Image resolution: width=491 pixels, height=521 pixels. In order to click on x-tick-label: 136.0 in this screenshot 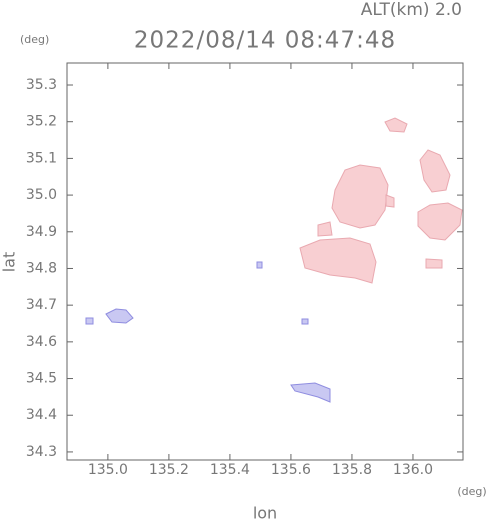, I will do `click(413, 470)`.